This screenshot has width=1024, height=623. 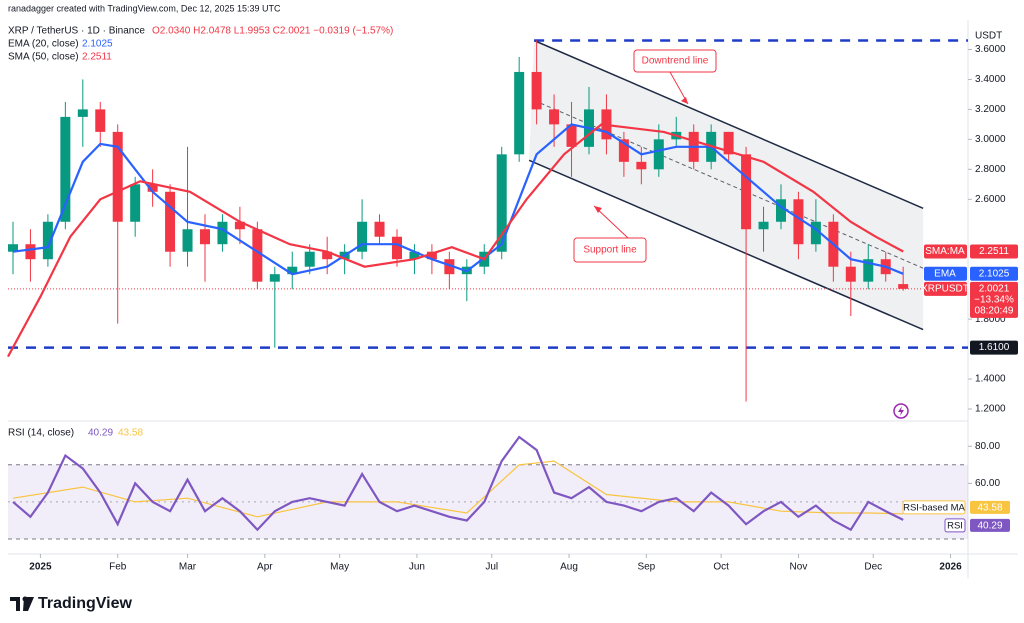 I want to click on price-tag: 2.2511, so click(x=994, y=251).